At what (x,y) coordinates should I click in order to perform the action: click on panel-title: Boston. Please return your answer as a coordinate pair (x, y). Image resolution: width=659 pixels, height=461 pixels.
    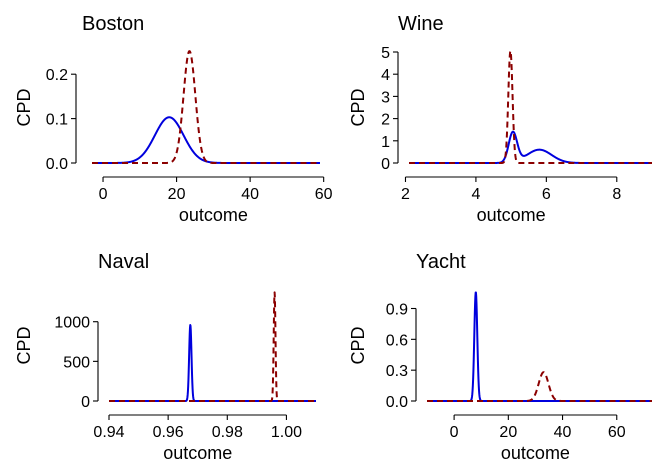
    Looking at the image, I should click on (113, 24).